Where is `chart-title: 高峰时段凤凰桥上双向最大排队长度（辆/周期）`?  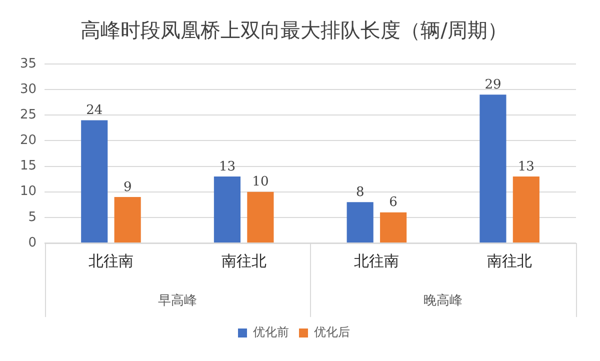 chart-title: 高峰时段凤凰桥上双向最大排队长度（辆/周期） is located at coordinates (294, 30).